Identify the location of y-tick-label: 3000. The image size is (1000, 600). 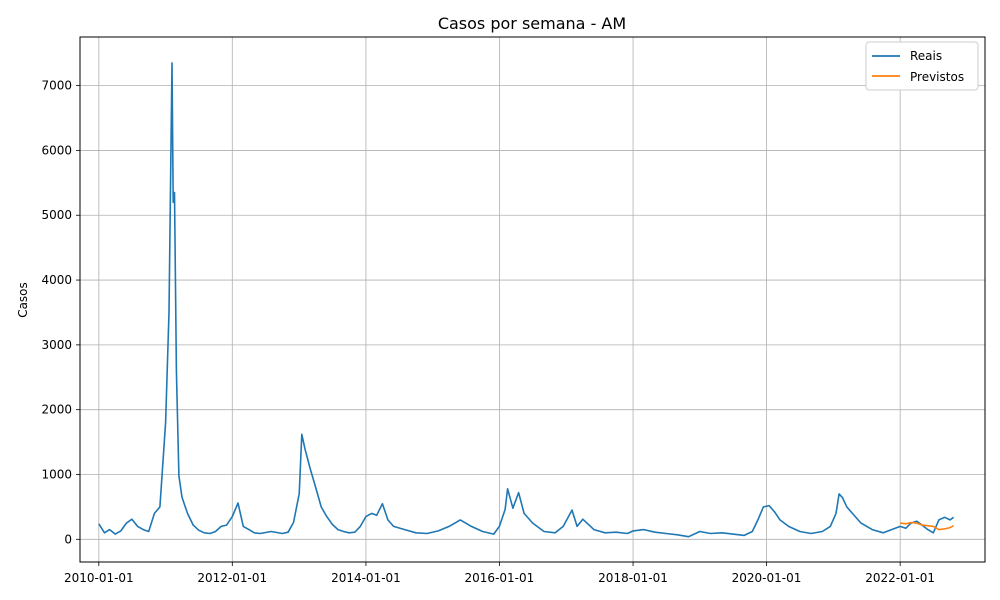
(56, 345).